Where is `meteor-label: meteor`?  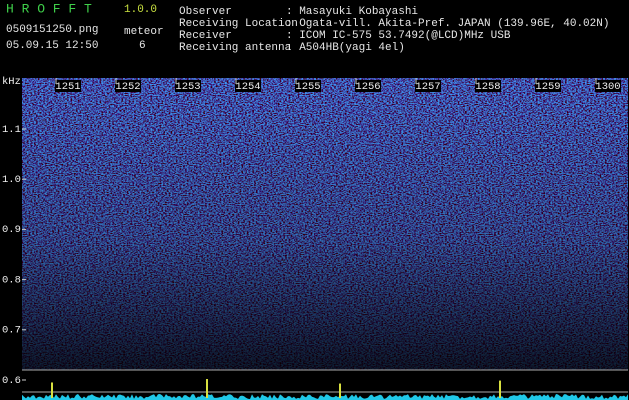 meteor-label: meteor is located at coordinates (144, 32).